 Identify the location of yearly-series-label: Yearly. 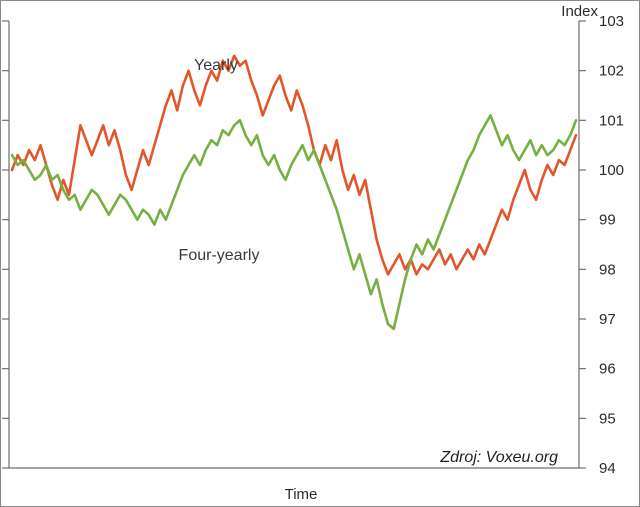
(216, 65).